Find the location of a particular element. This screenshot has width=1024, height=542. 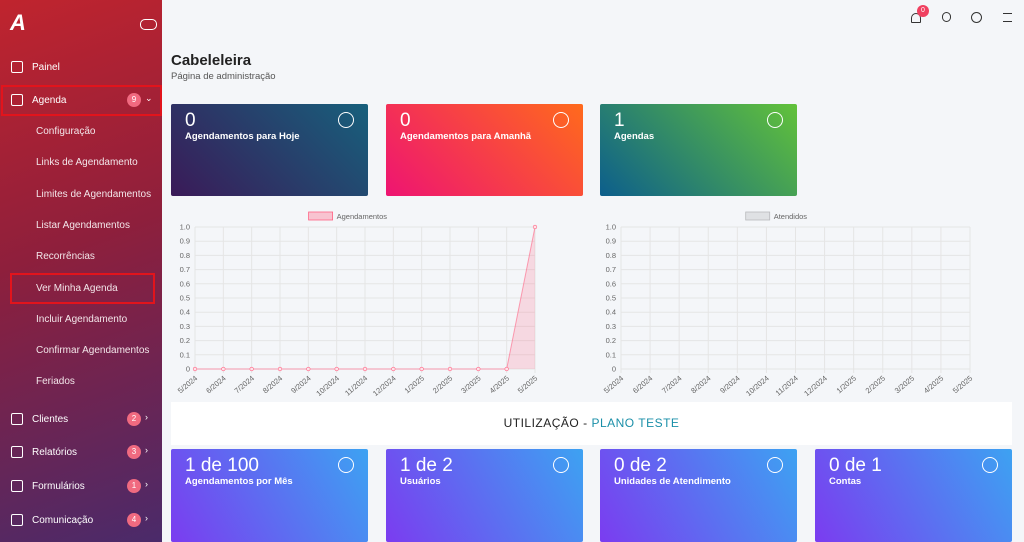

submenu-item: Recorrências is located at coordinates (65, 257).